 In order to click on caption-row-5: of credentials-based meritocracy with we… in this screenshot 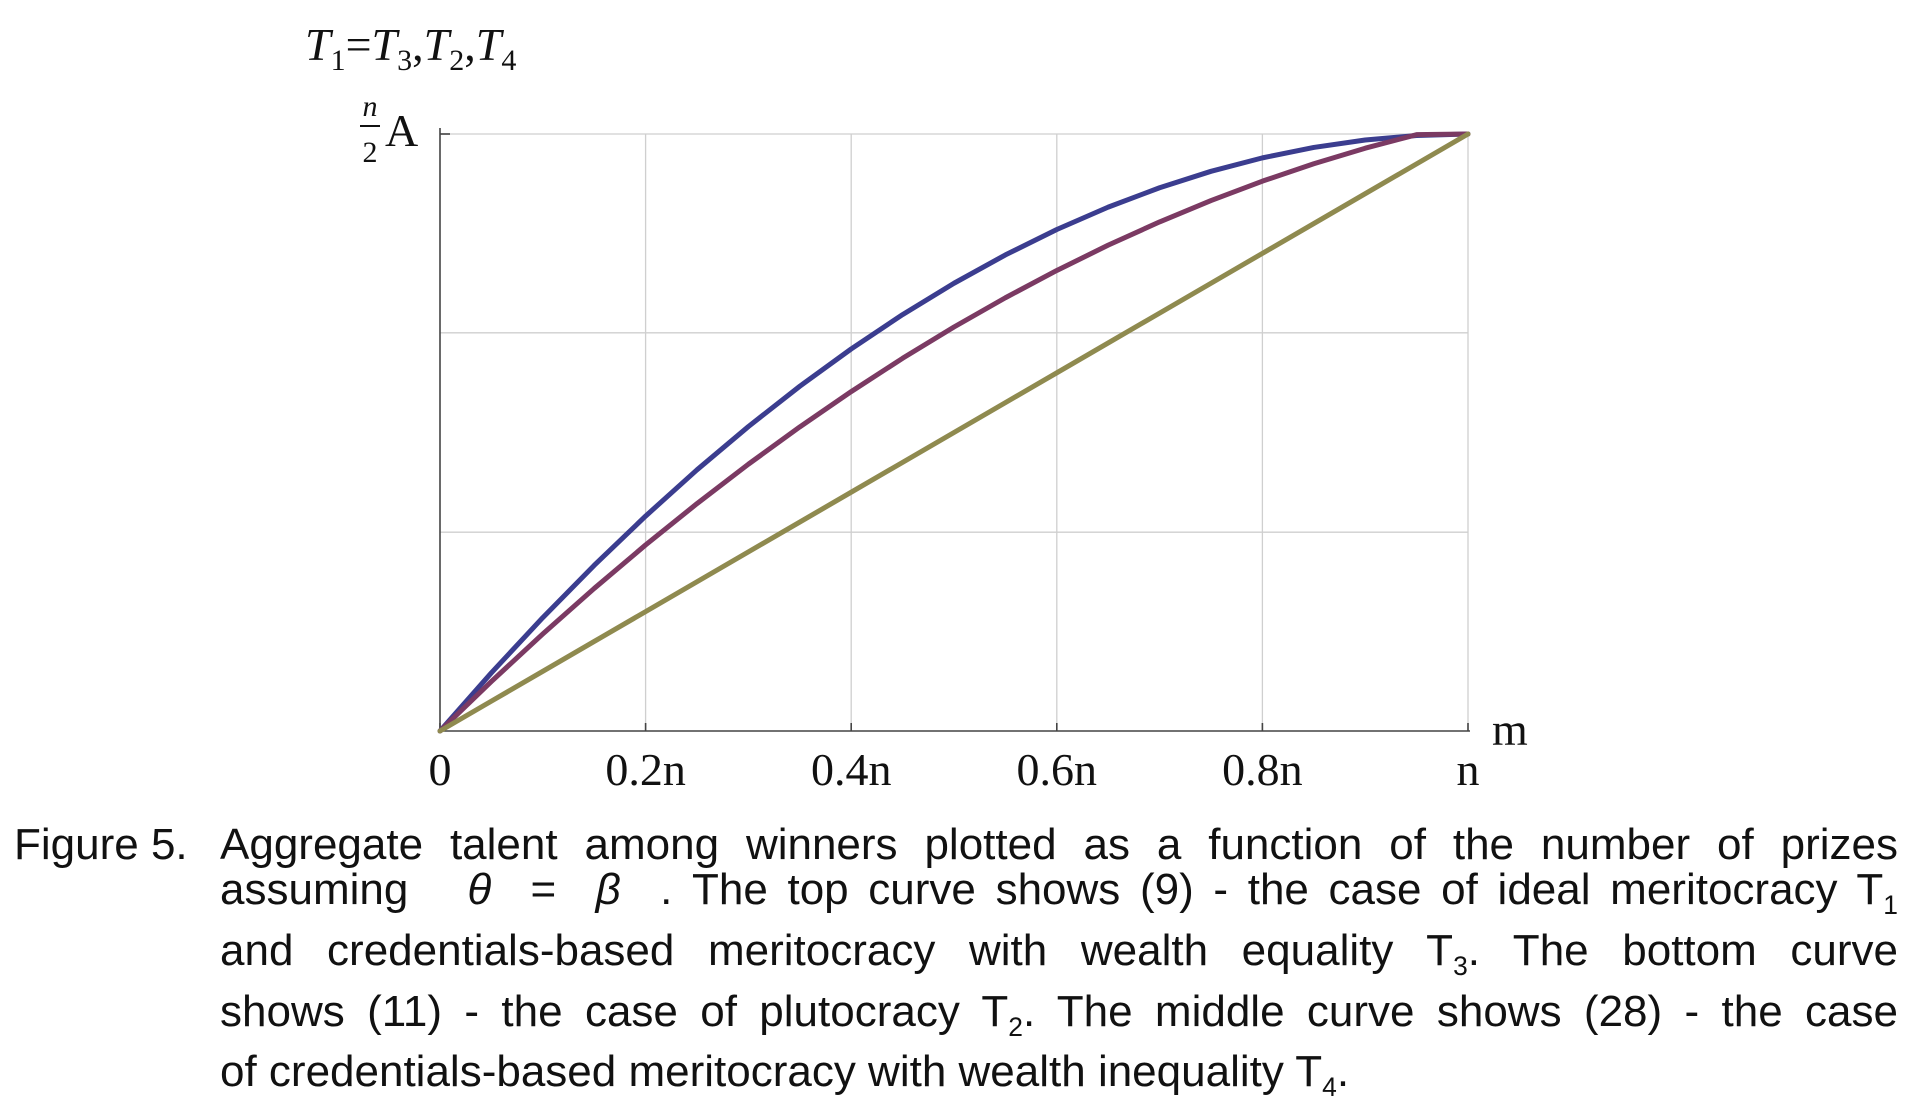, I will do `click(956, 1079)`.